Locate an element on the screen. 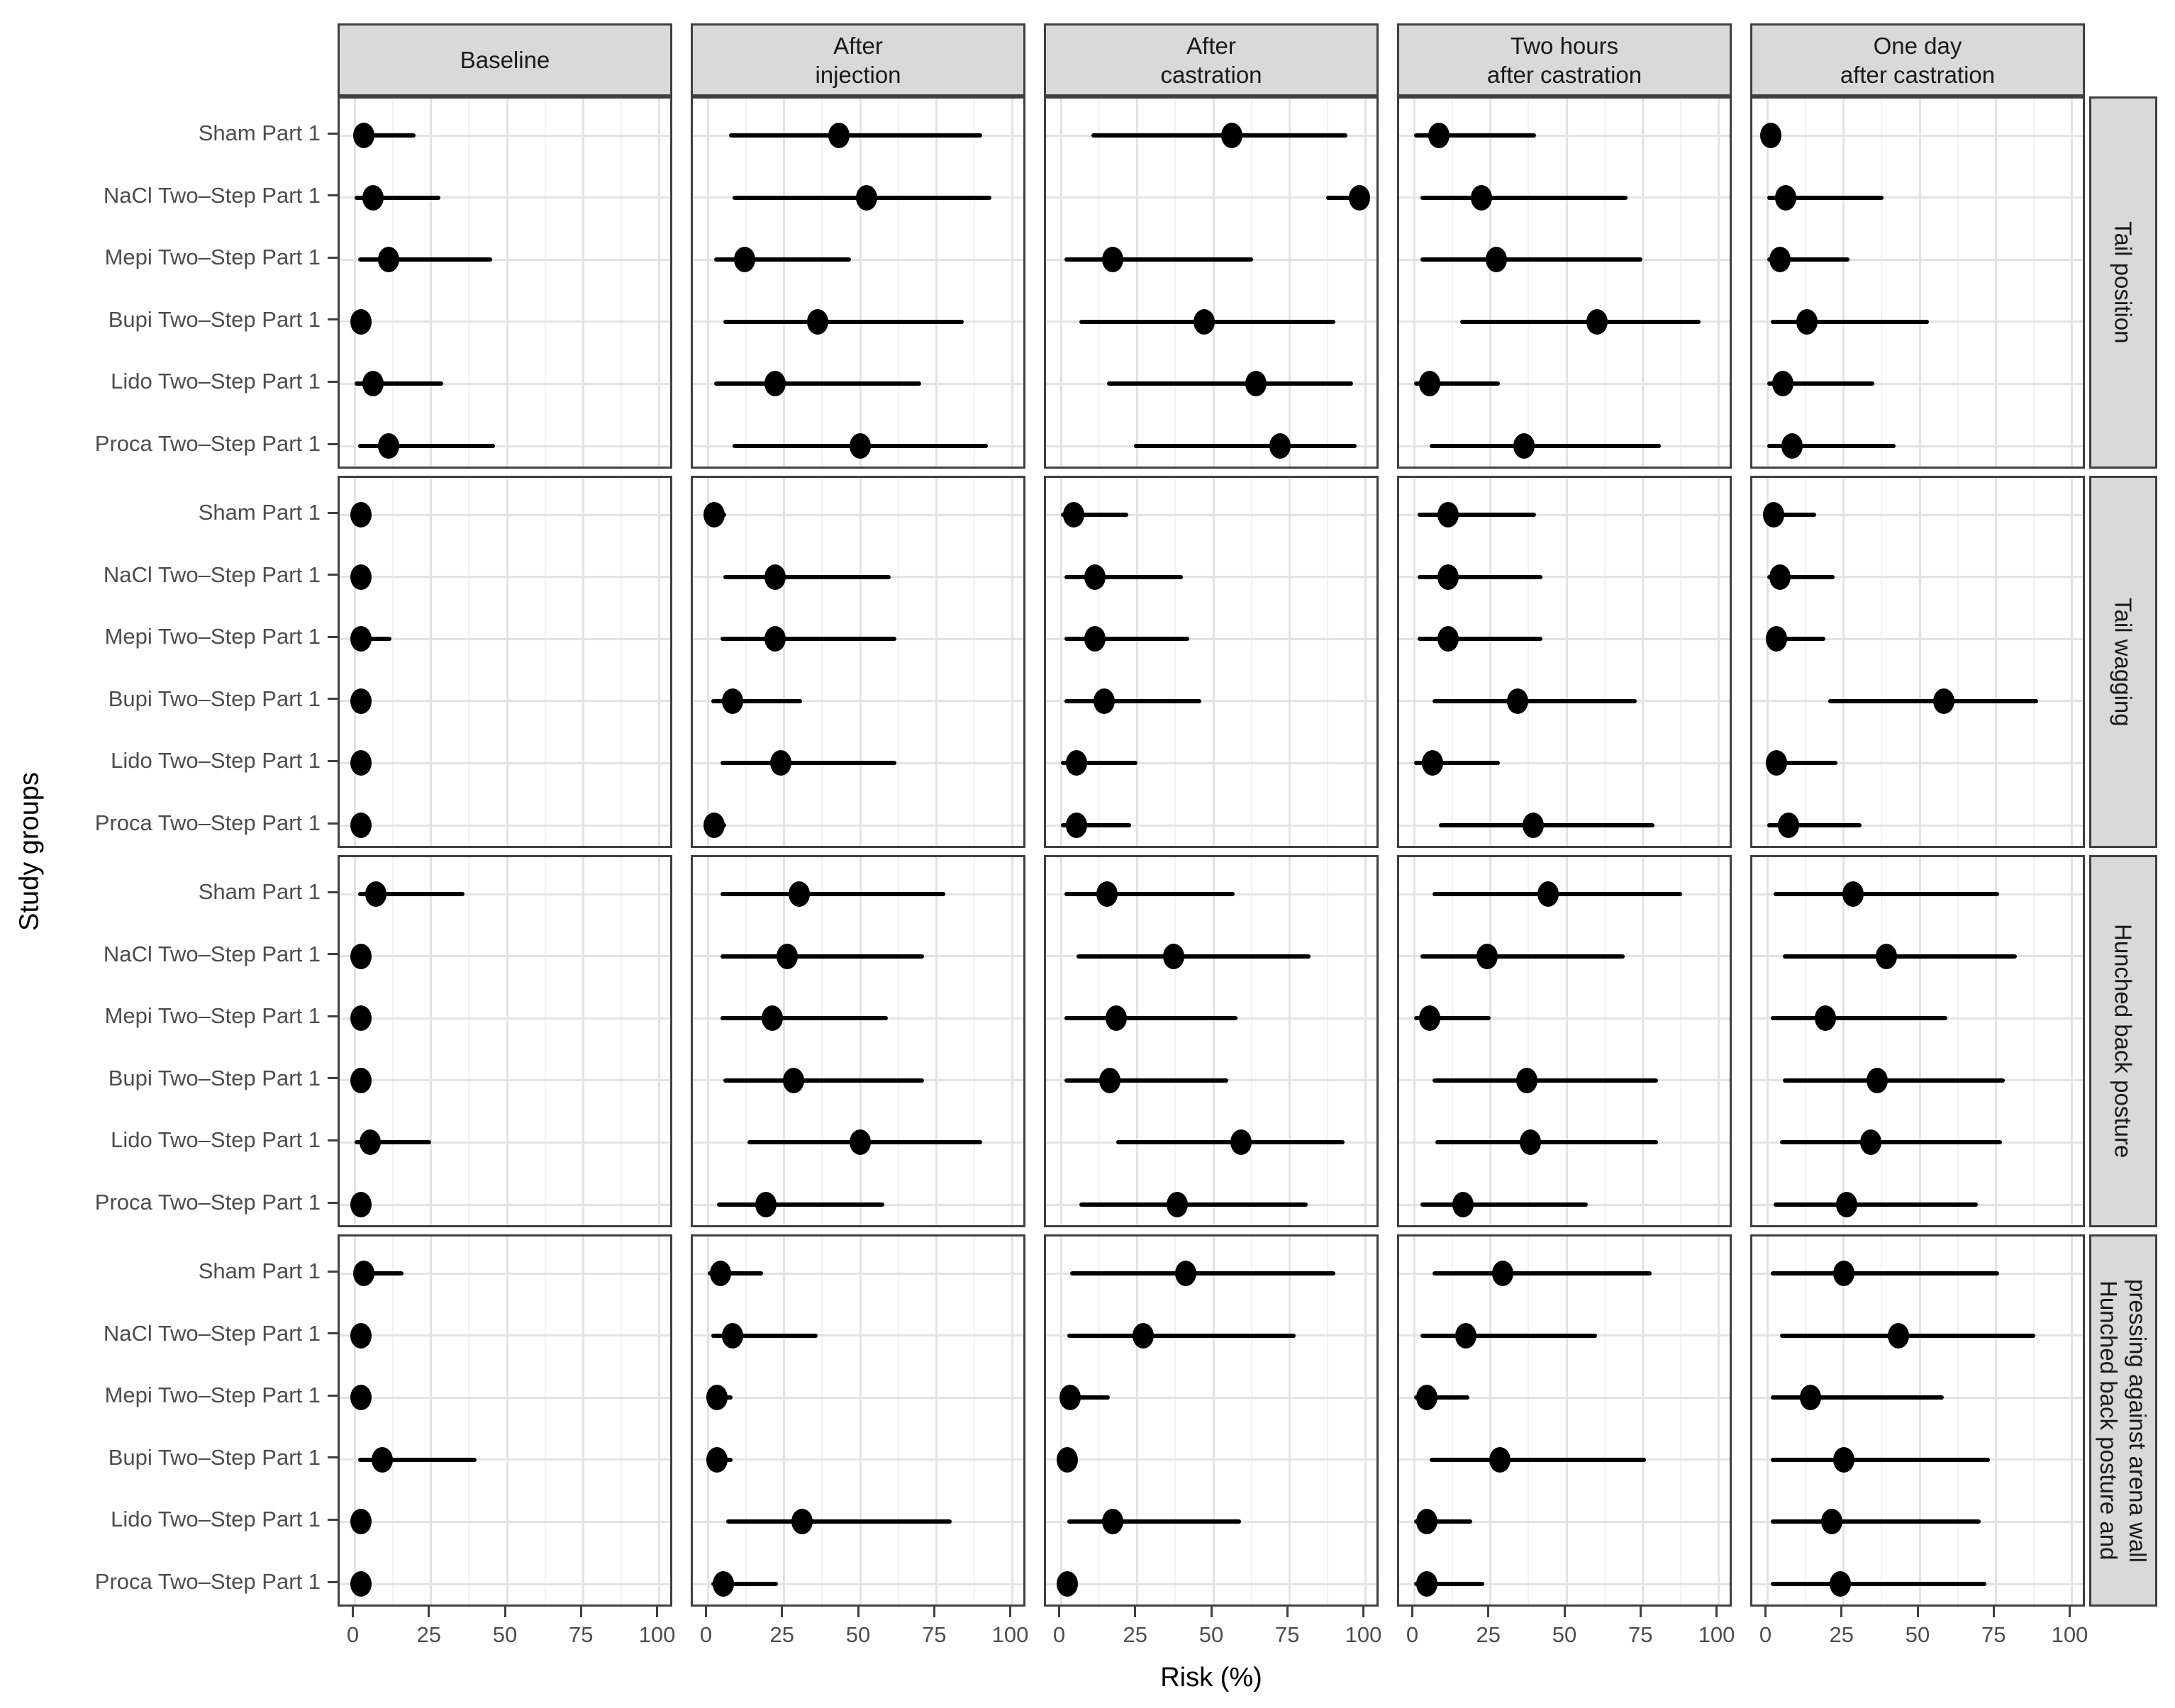  facet-column-strip-label: Baseline is located at coordinates (505, 60).